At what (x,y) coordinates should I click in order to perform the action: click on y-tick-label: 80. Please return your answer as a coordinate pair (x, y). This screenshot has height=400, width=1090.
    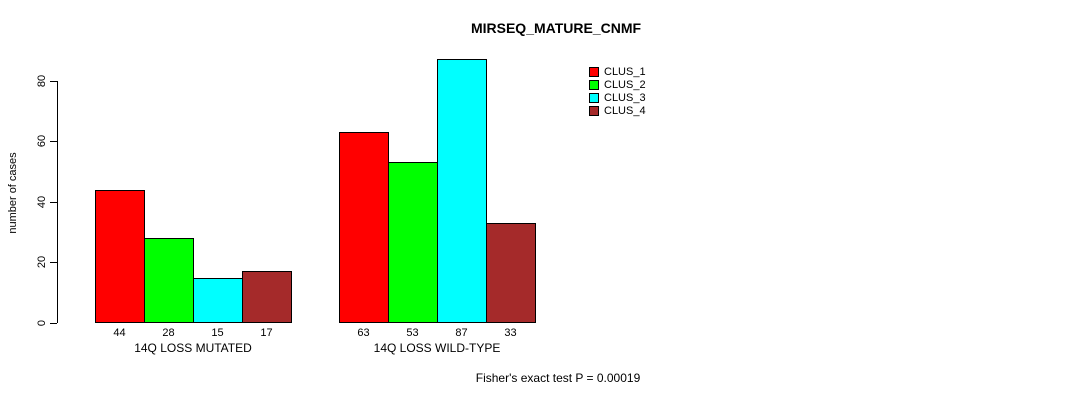
    Looking at the image, I should click on (42, 80).